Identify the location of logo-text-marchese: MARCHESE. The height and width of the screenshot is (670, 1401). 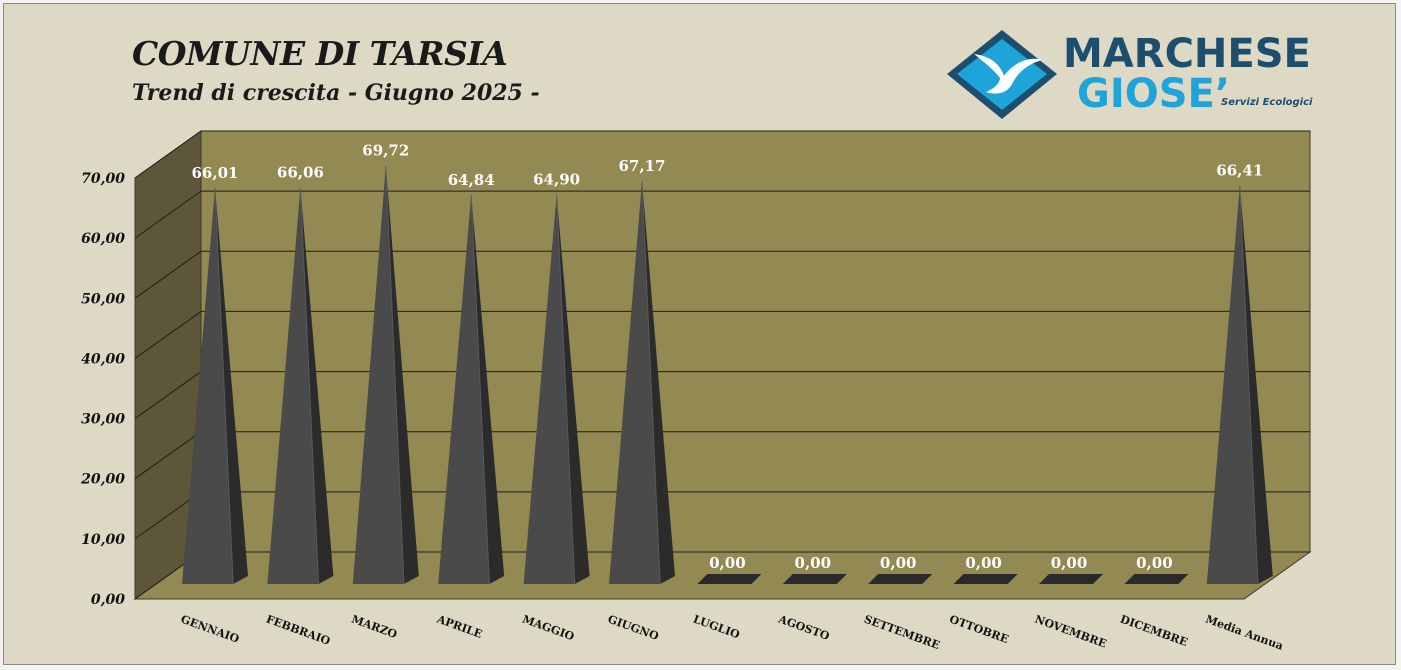
(1187, 54).